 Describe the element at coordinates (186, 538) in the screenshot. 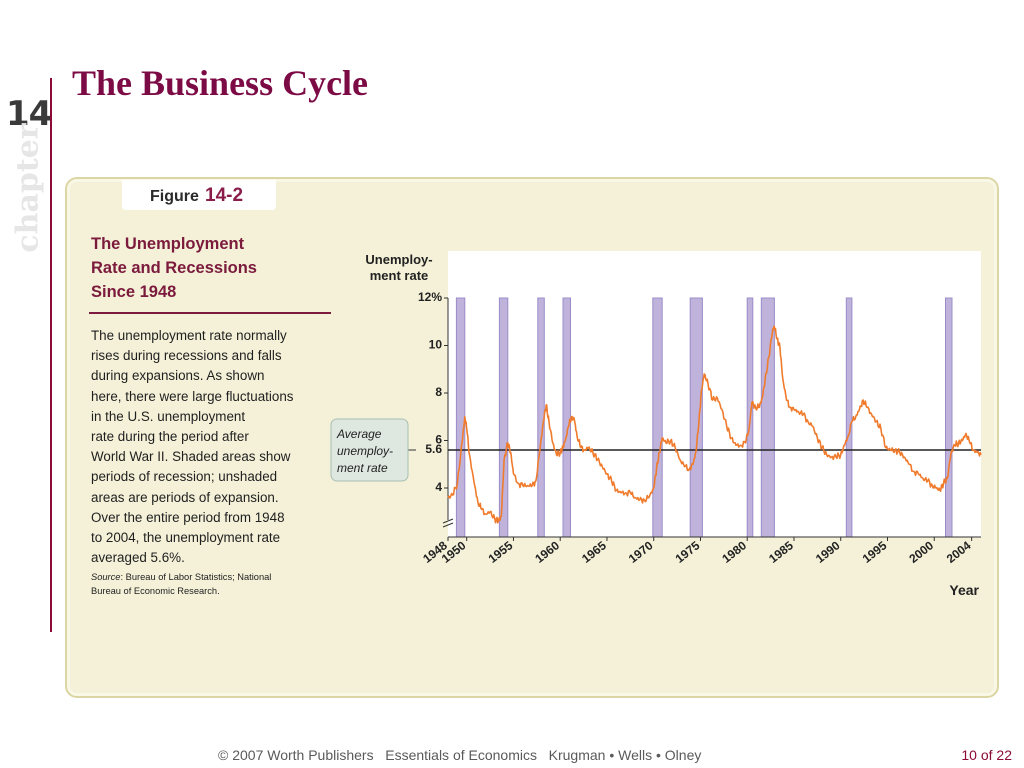

I see `caption-line: to 2004, the unemployment rate` at that location.